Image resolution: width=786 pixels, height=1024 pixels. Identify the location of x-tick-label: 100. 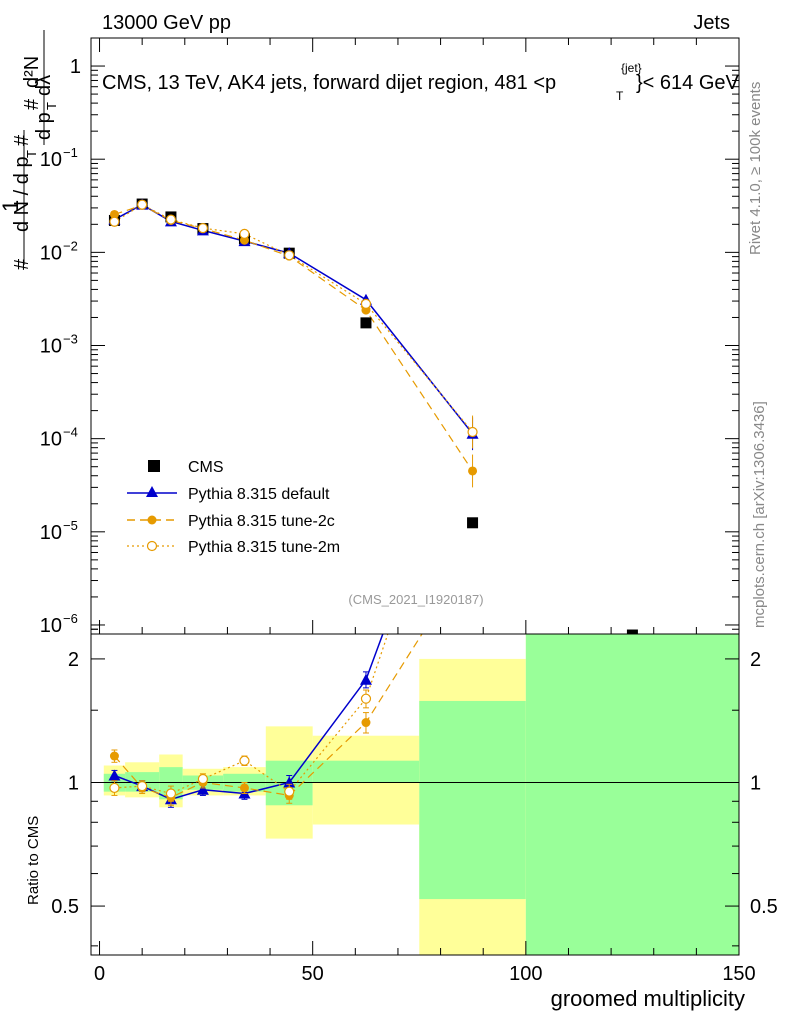
(525, 974).